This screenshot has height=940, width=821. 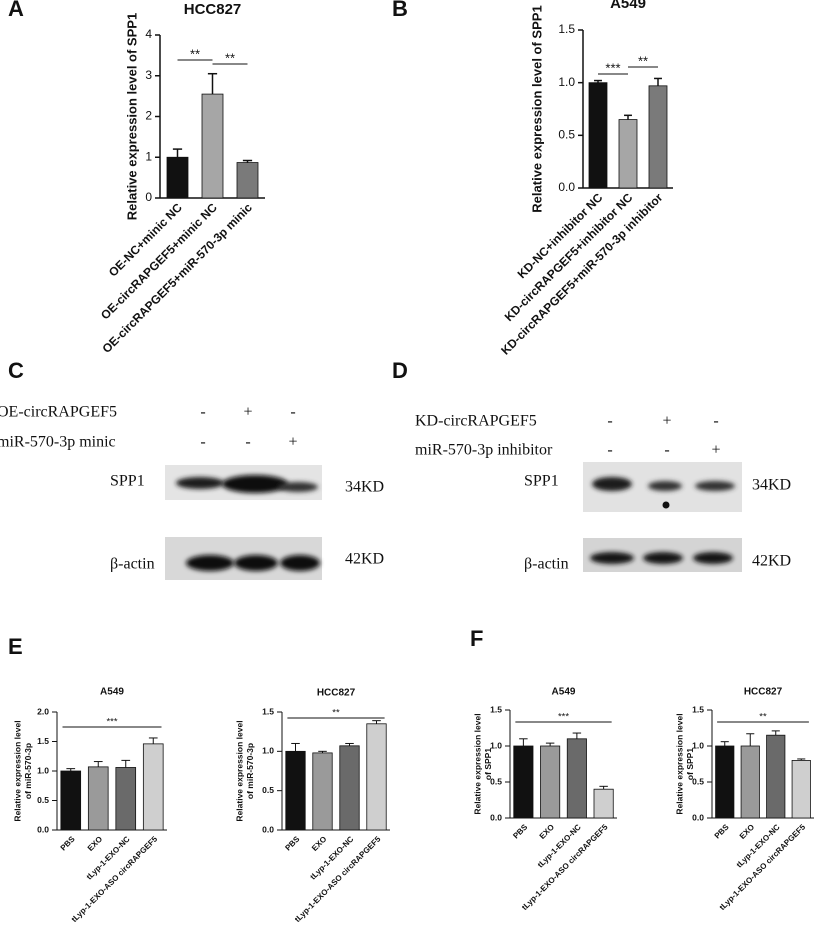 What do you see at coordinates (476, 638) in the screenshot?
I see `panel-label: F` at bounding box center [476, 638].